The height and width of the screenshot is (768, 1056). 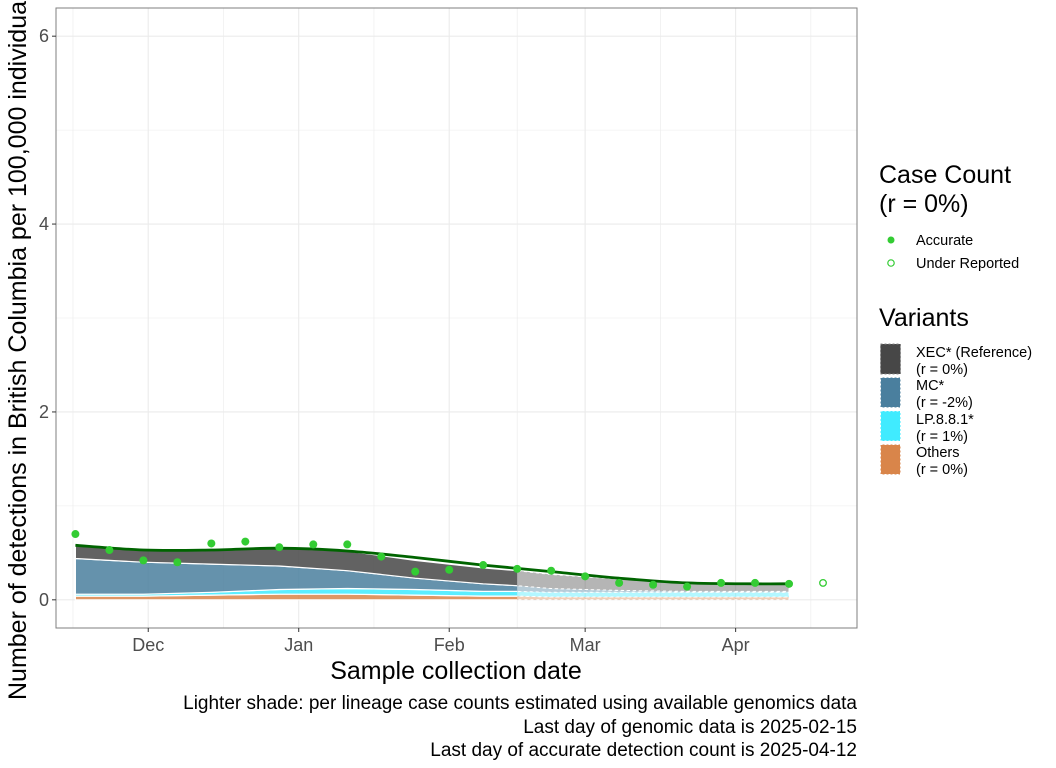 I want to click on legend-case-title: Case Count, so click(x=945, y=175).